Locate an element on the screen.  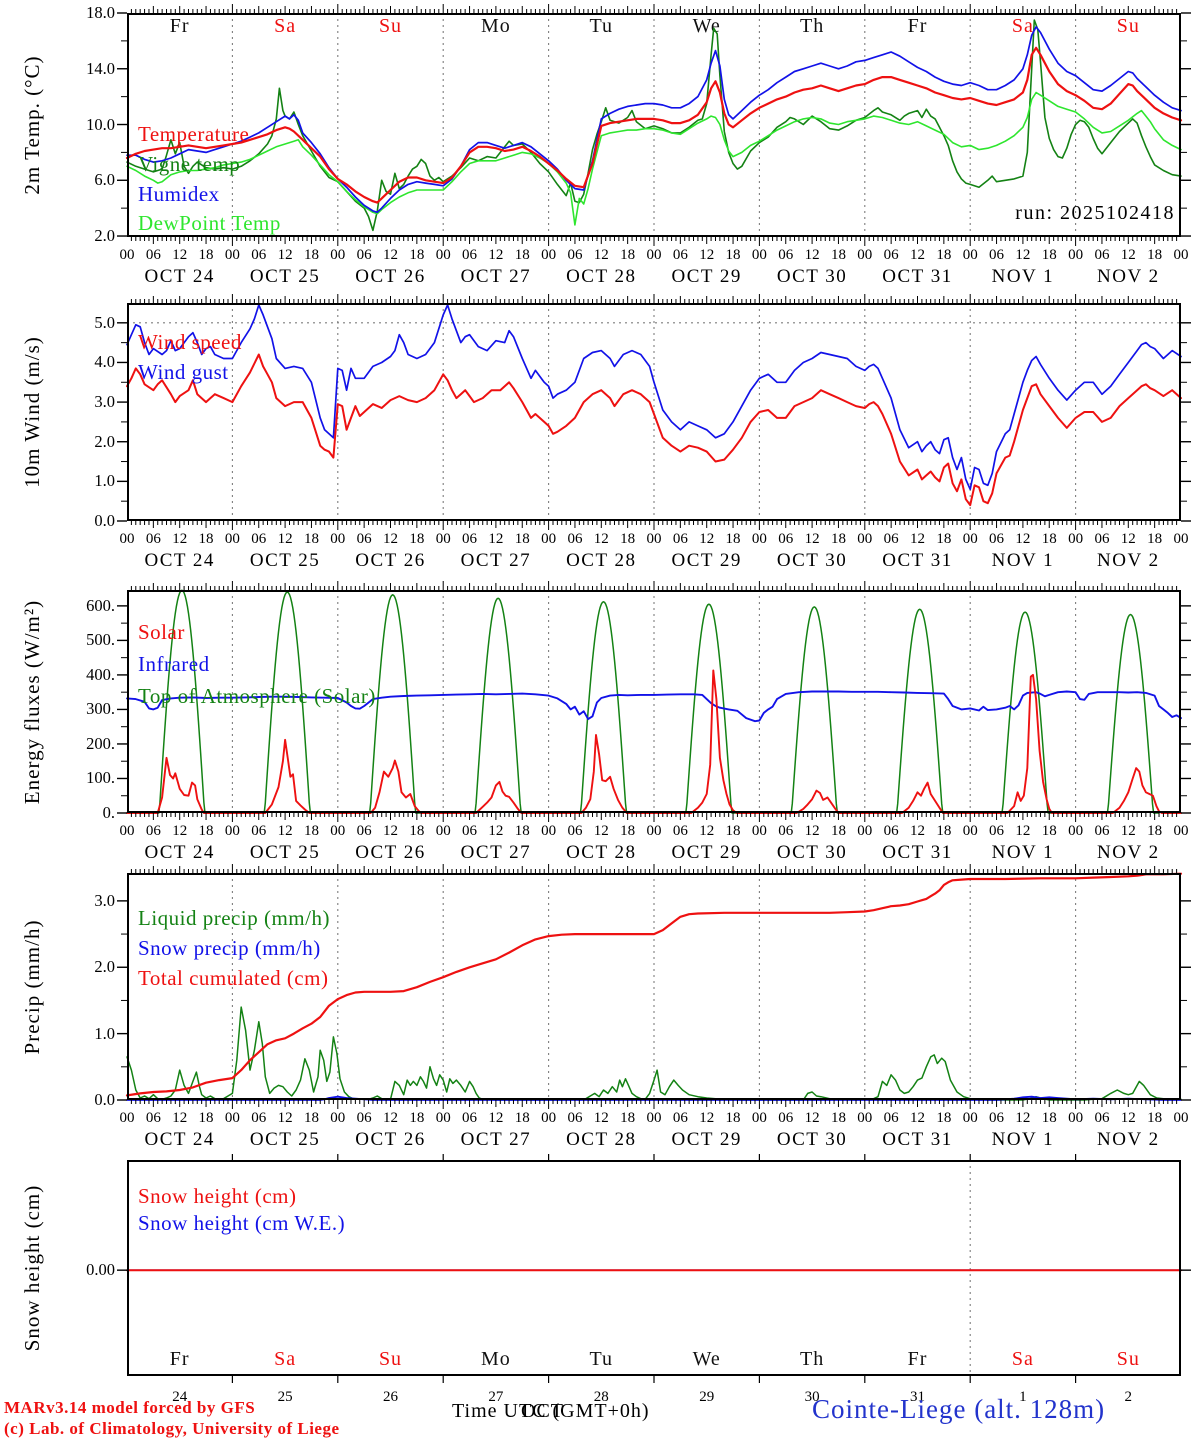
precip-ytick-label: 0.0 is located at coordinates (104, 1099).